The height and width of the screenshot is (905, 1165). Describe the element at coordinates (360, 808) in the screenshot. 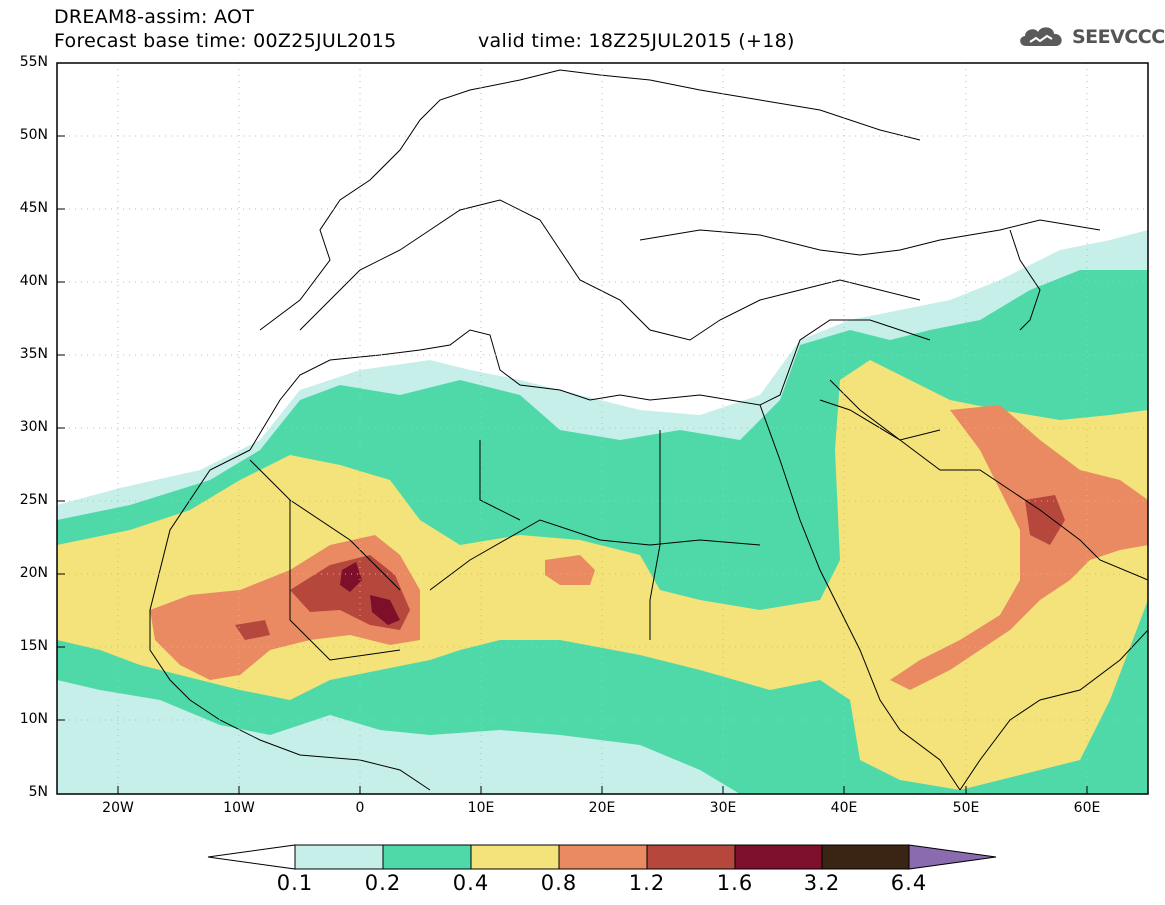

I see `lon-label: 0` at that location.